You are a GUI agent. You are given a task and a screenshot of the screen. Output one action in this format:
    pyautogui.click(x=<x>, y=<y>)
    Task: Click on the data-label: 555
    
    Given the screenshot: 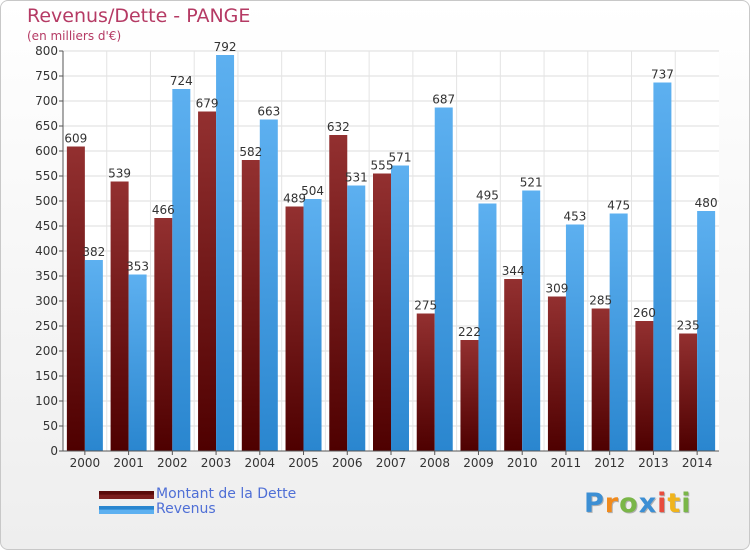 What is the action you would take?
    pyautogui.click(x=382, y=166)
    